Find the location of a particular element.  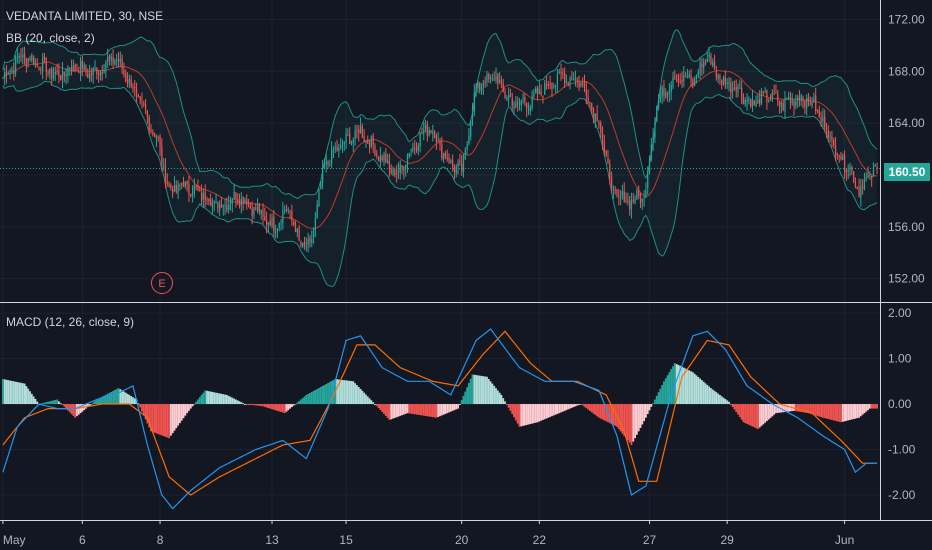

earnings-event-marker: E is located at coordinates (162, 283).